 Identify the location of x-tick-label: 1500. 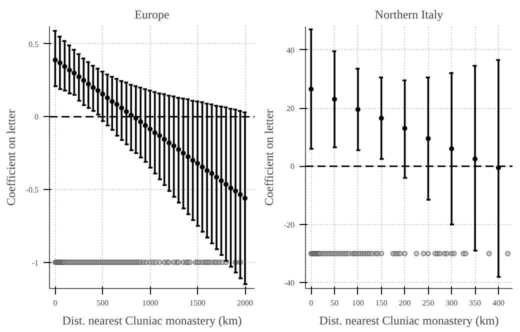
(198, 303).